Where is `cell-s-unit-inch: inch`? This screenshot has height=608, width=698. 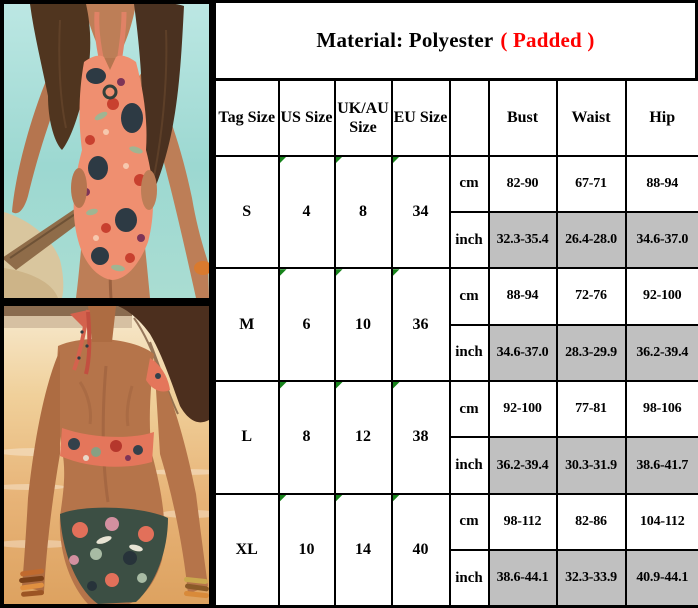 cell-s-unit-inch: inch is located at coordinates (469, 240).